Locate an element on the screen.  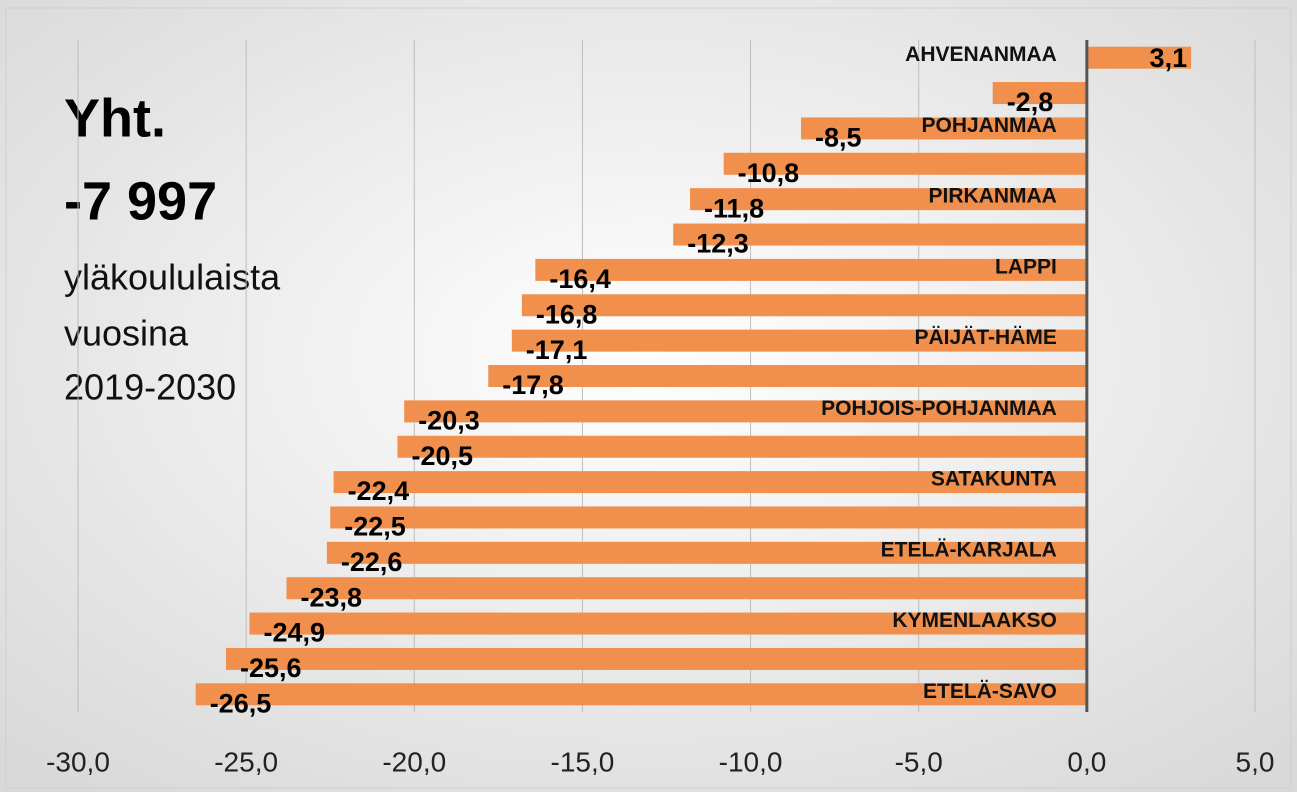
value-label: -12,3 is located at coordinates (718, 244).